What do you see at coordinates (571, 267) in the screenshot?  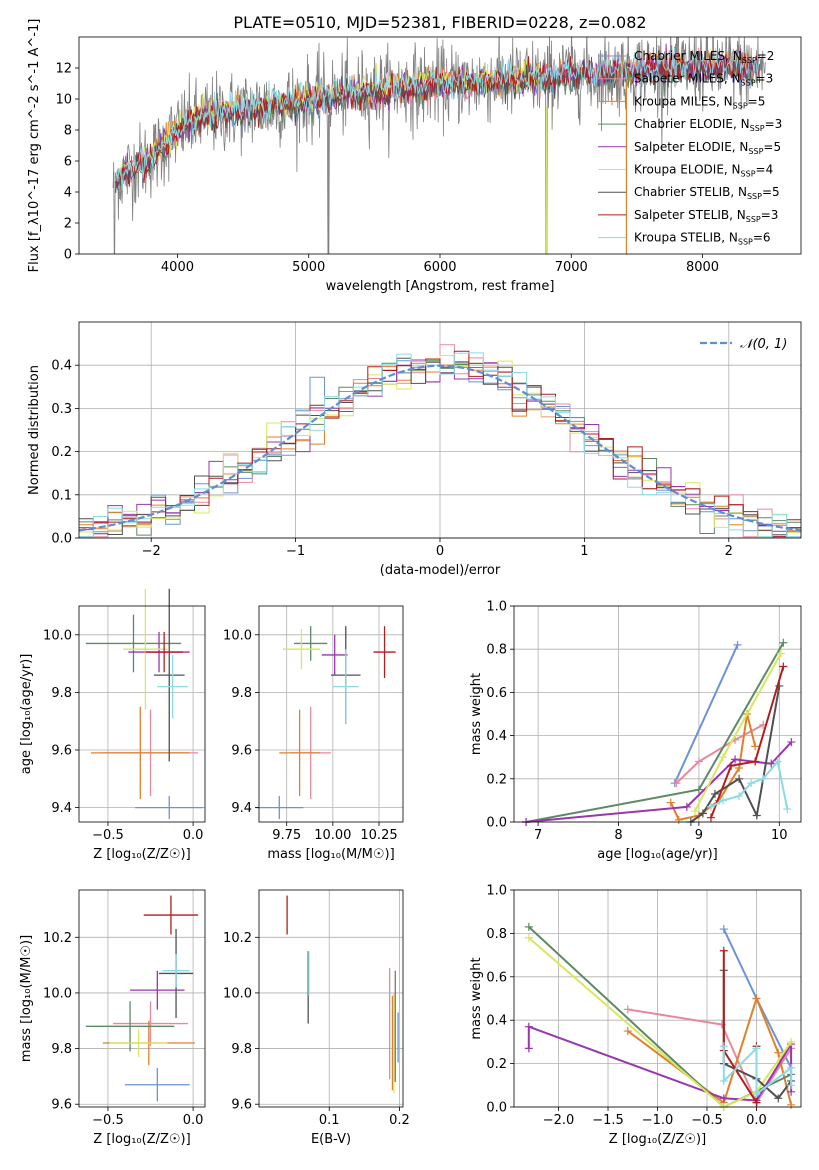 I see `x-tick-label: 7000` at bounding box center [571, 267].